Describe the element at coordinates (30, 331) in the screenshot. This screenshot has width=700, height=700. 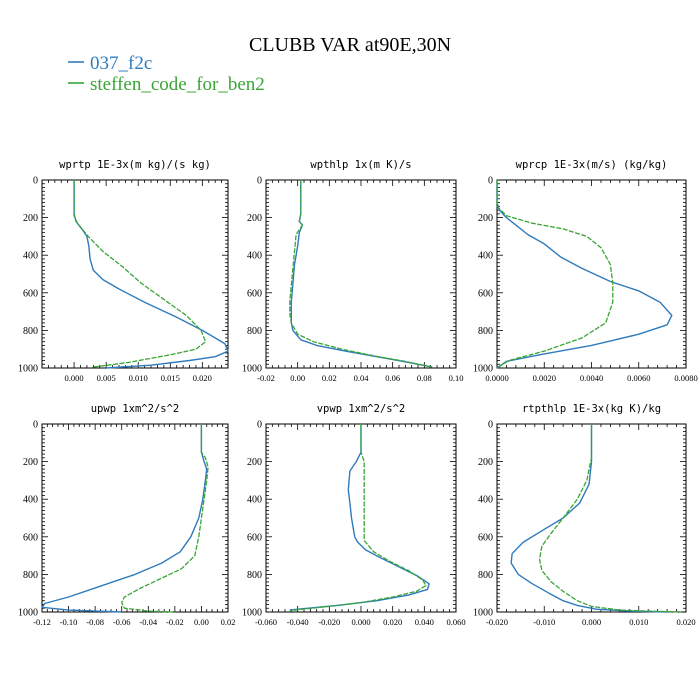
I see `panel-1-ytick-label: 800` at that location.